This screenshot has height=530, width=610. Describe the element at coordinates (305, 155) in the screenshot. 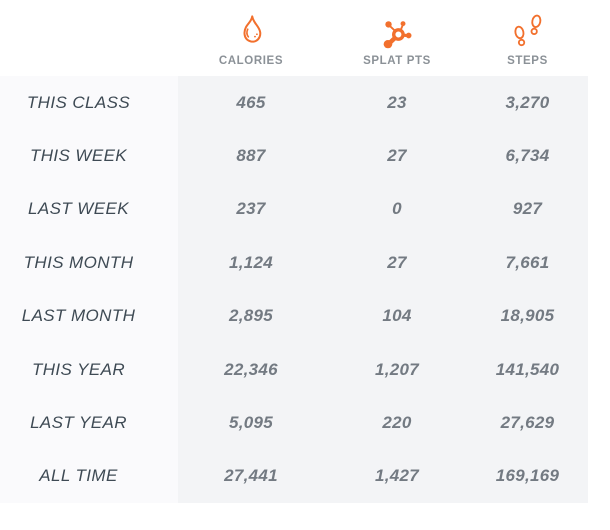

I see `table-row: THIS WEEK 887 27 6,734` at that location.